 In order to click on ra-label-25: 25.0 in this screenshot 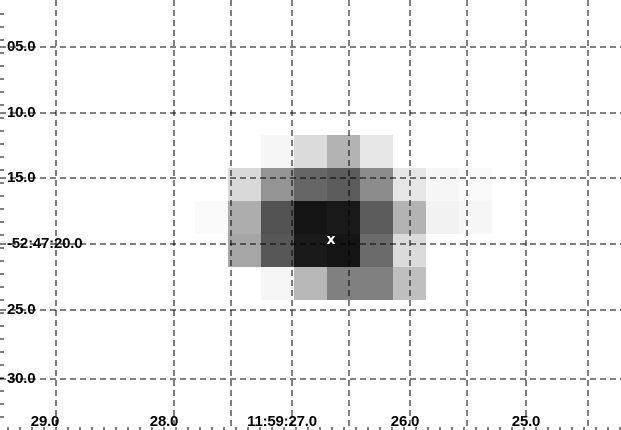, I will do `click(526, 421)`.